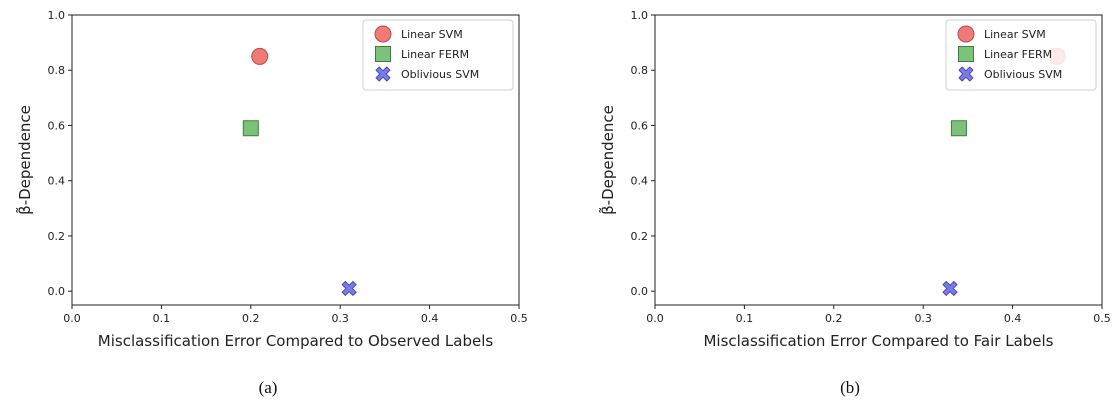  I want to click on data-point-linear-svm, so click(260, 56).